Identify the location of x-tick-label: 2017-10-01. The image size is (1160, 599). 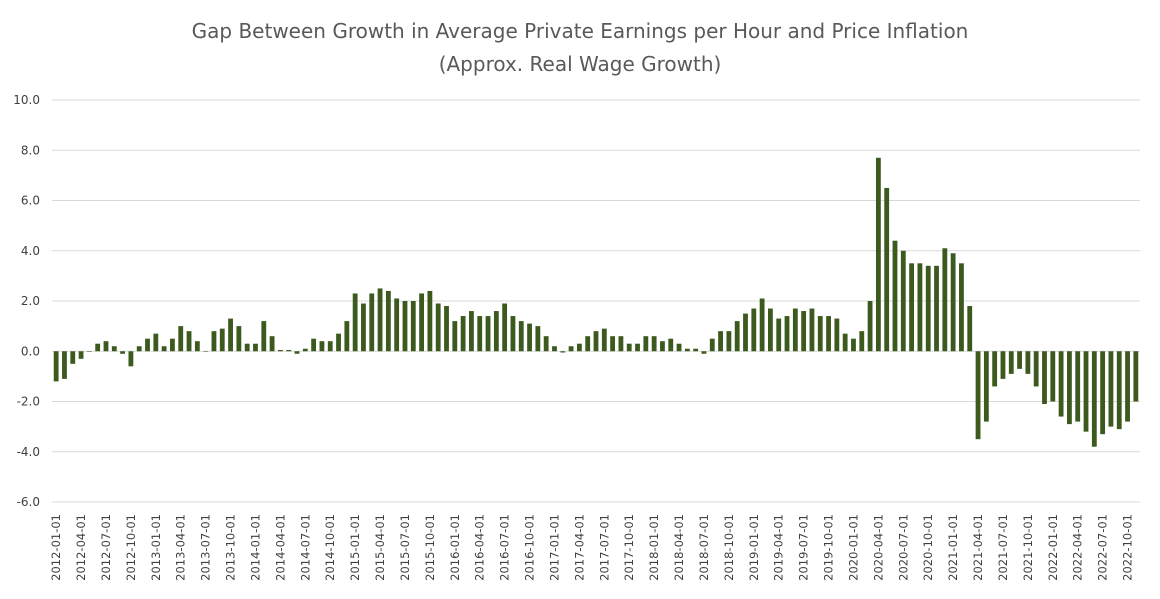
(629, 547).